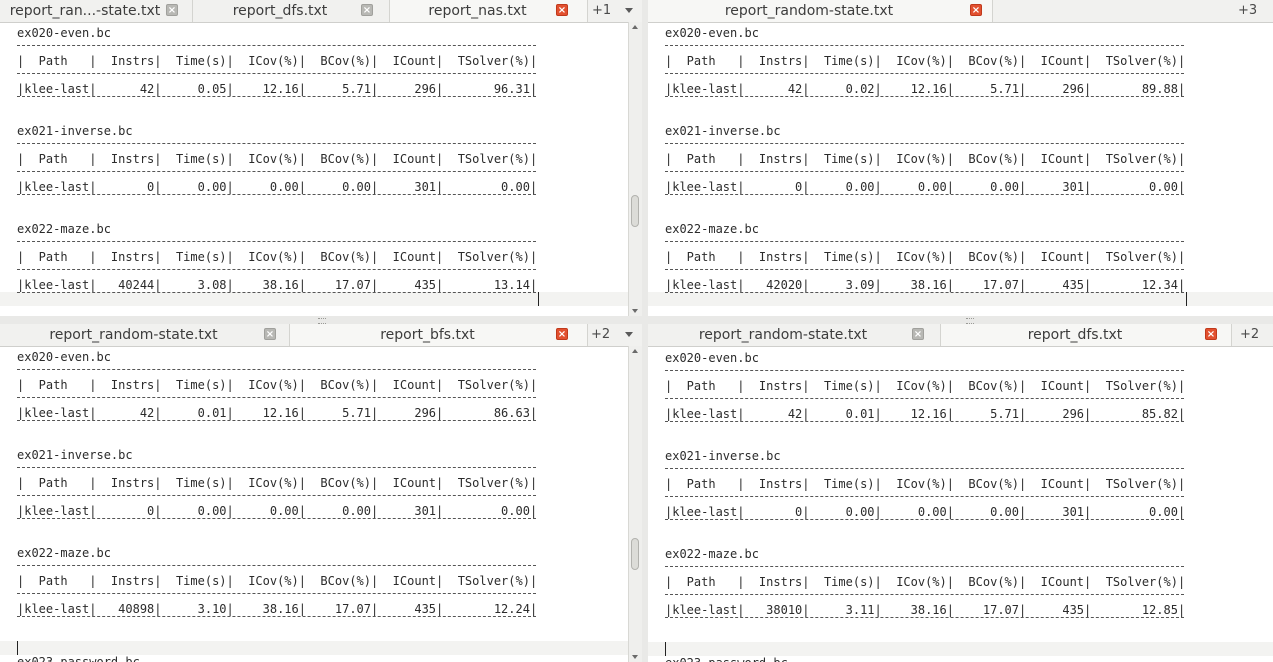 The image size is (1273, 662). I want to click on tab-label: report_ran...-state.txt, so click(85, 11).